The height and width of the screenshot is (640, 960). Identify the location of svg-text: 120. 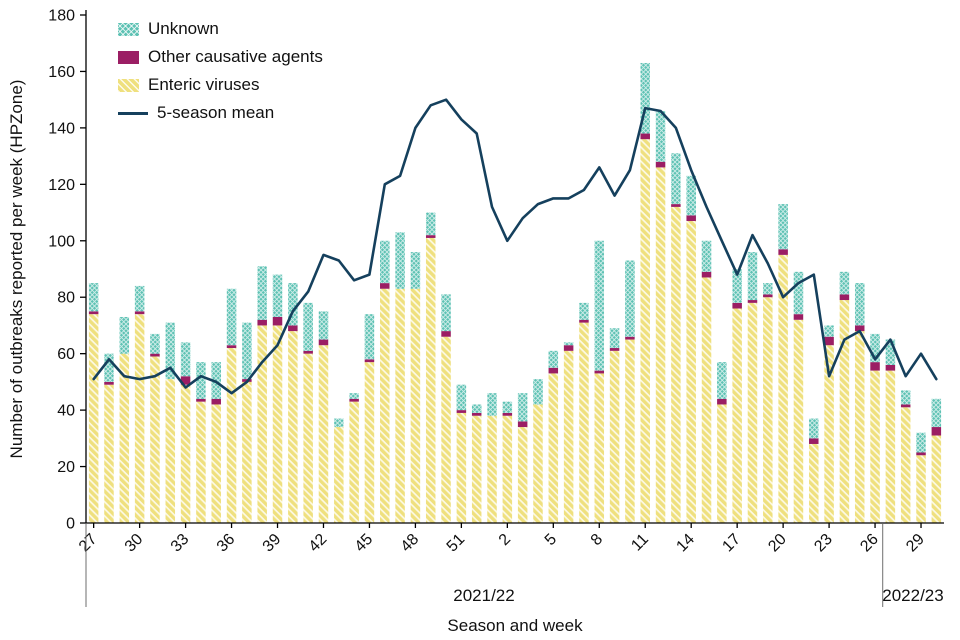
(61, 185).